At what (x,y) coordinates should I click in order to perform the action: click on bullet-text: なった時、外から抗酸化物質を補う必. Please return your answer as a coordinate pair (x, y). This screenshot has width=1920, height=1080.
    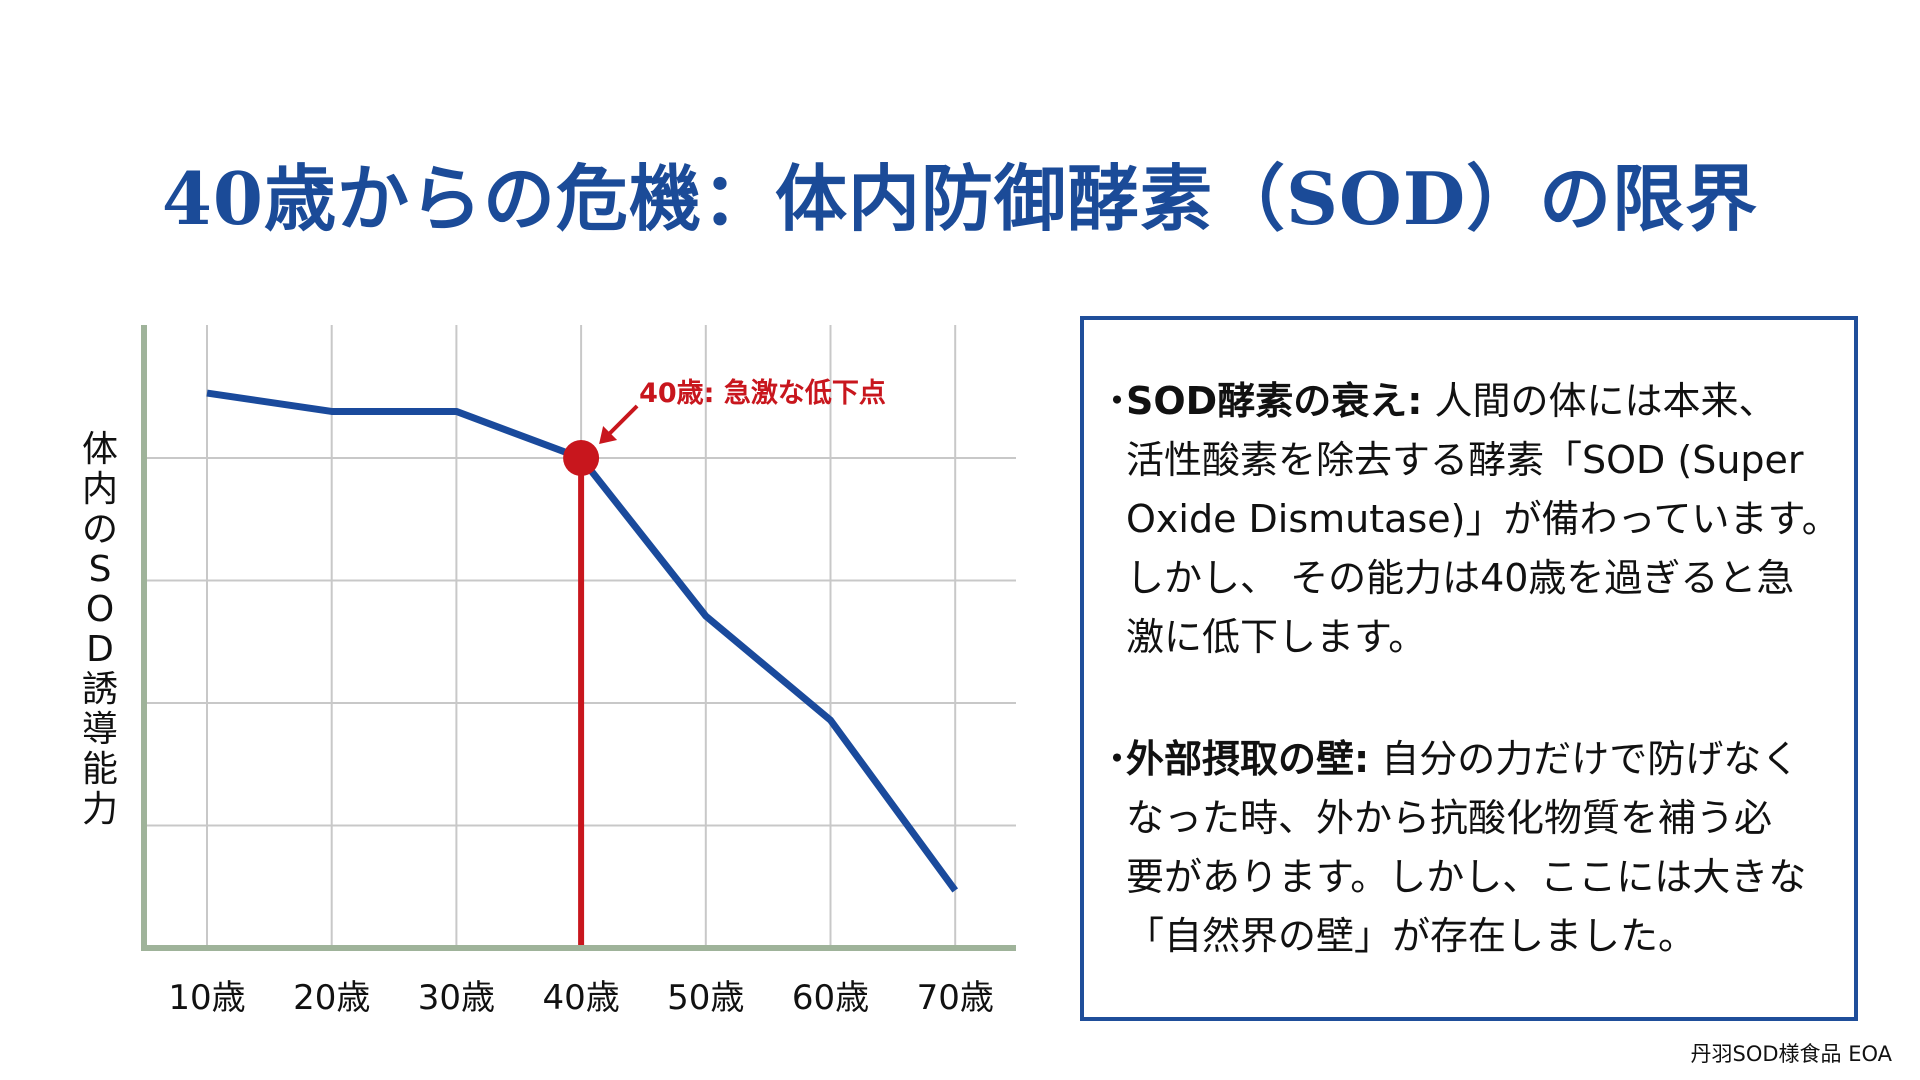
    Looking at the image, I should click on (1449, 818).